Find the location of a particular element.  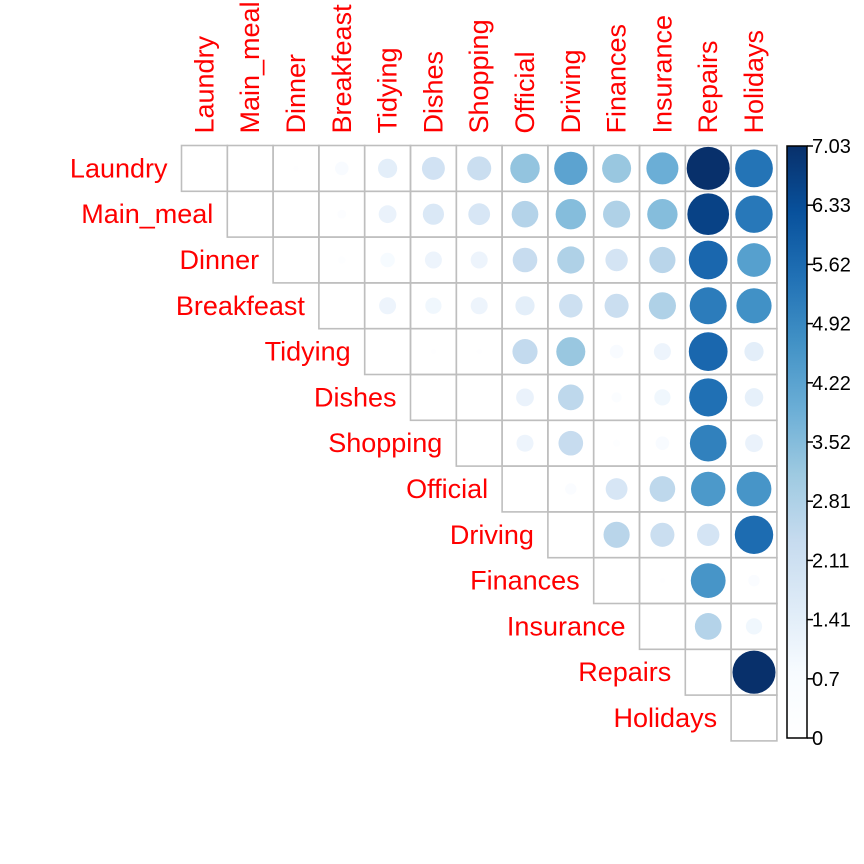

color-legend-tick-label: 2.11 is located at coordinates (830, 561).